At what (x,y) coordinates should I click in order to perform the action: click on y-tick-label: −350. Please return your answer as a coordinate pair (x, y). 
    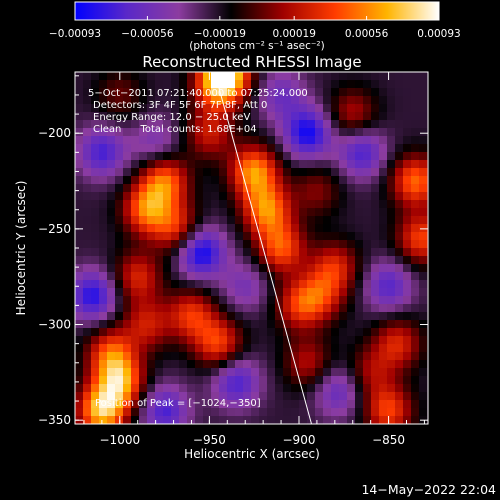
    Looking at the image, I should click on (54, 420).